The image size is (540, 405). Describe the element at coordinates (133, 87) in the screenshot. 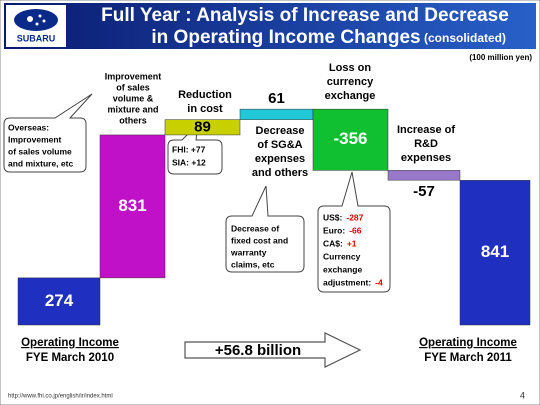

I see `category-label: of sales` at that location.